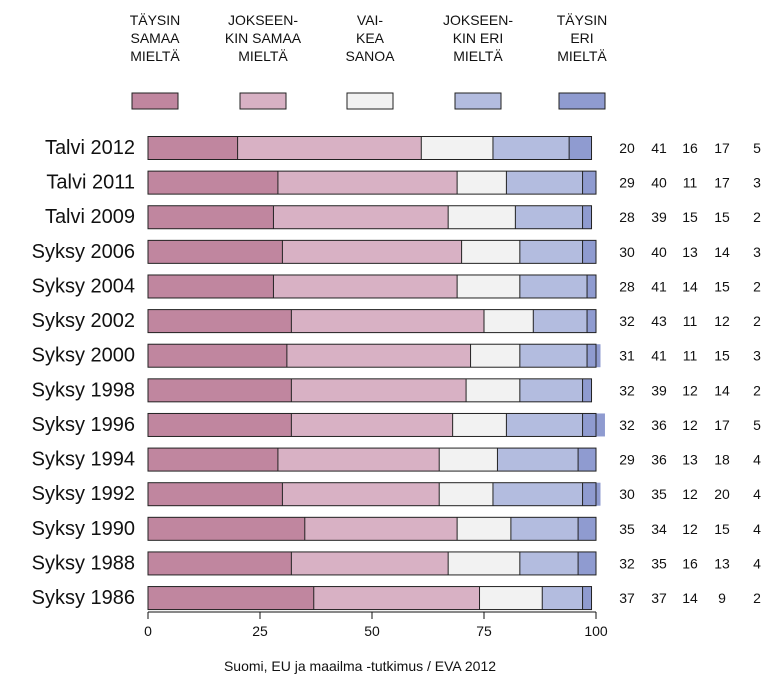  Describe the element at coordinates (83, 252) in the screenshot. I see `category-label: Syksy 2006` at that location.